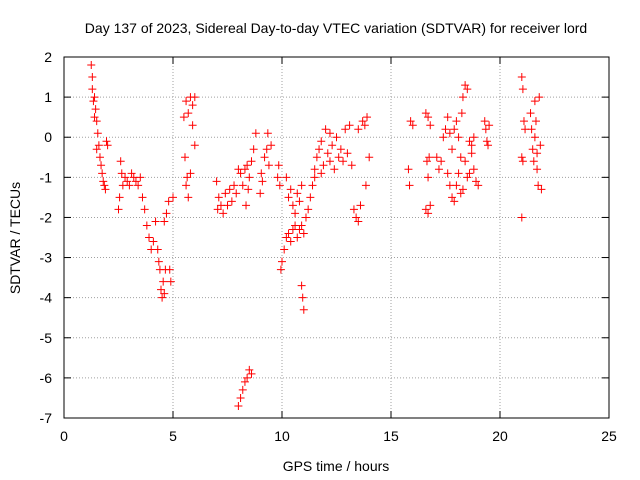  What do you see at coordinates (46, 298) in the screenshot?
I see `y-tick-label: -4` at bounding box center [46, 298].